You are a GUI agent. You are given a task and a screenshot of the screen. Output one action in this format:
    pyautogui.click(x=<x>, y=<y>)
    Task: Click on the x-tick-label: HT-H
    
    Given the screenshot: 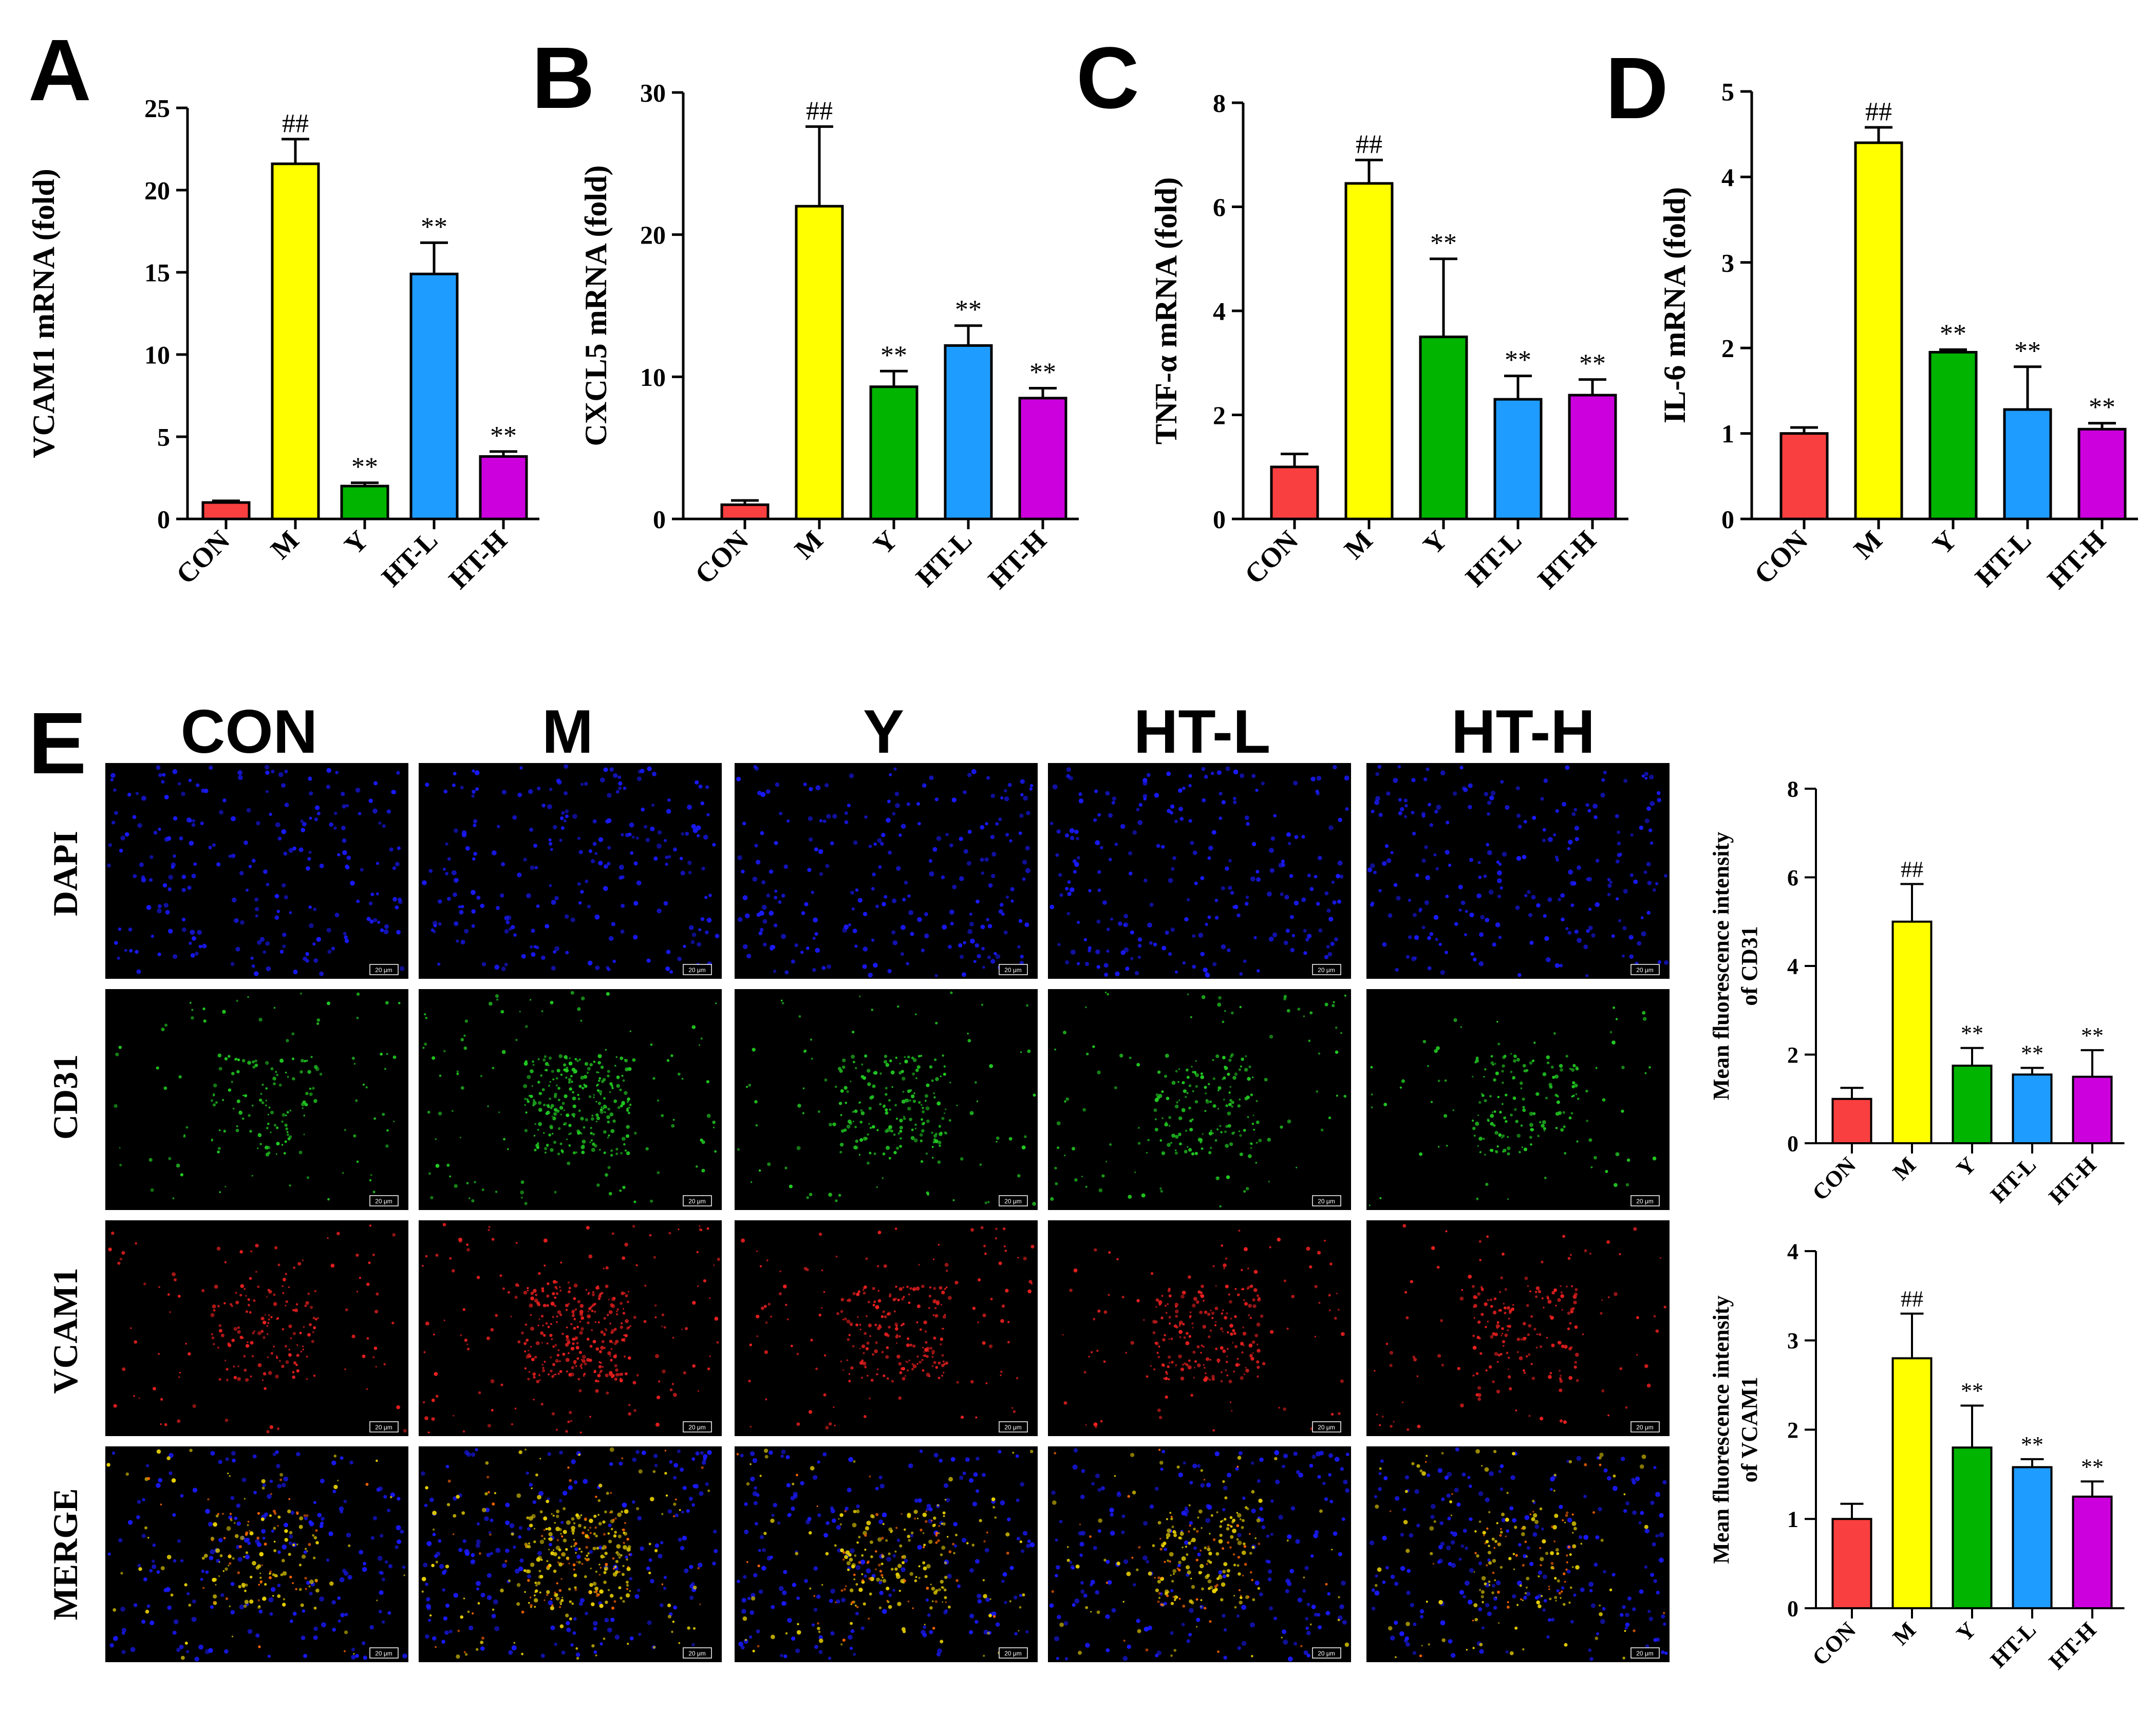 What is the action you would take?
    pyautogui.click(x=2076, y=560)
    